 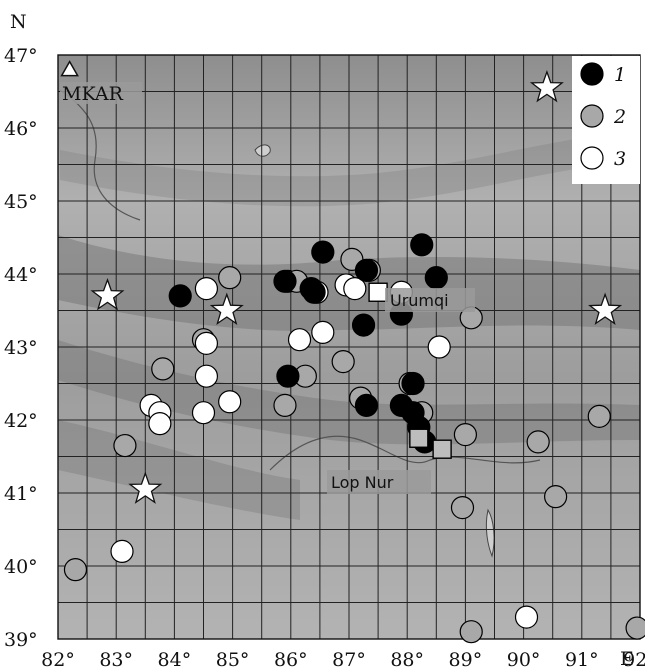 I want to click on lon-tick-label: 85°, so click(x=233, y=659).